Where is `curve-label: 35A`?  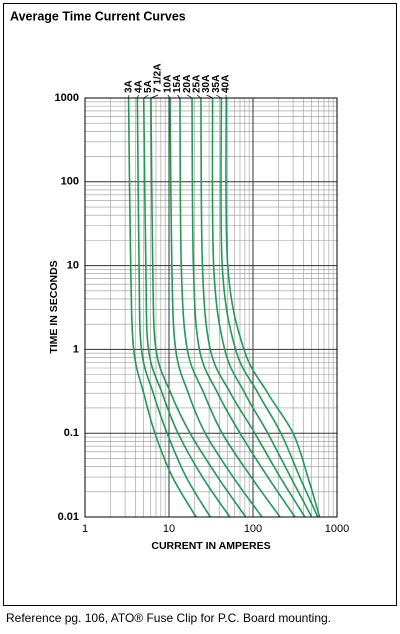
curve-label: 35A is located at coordinates (216, 84).